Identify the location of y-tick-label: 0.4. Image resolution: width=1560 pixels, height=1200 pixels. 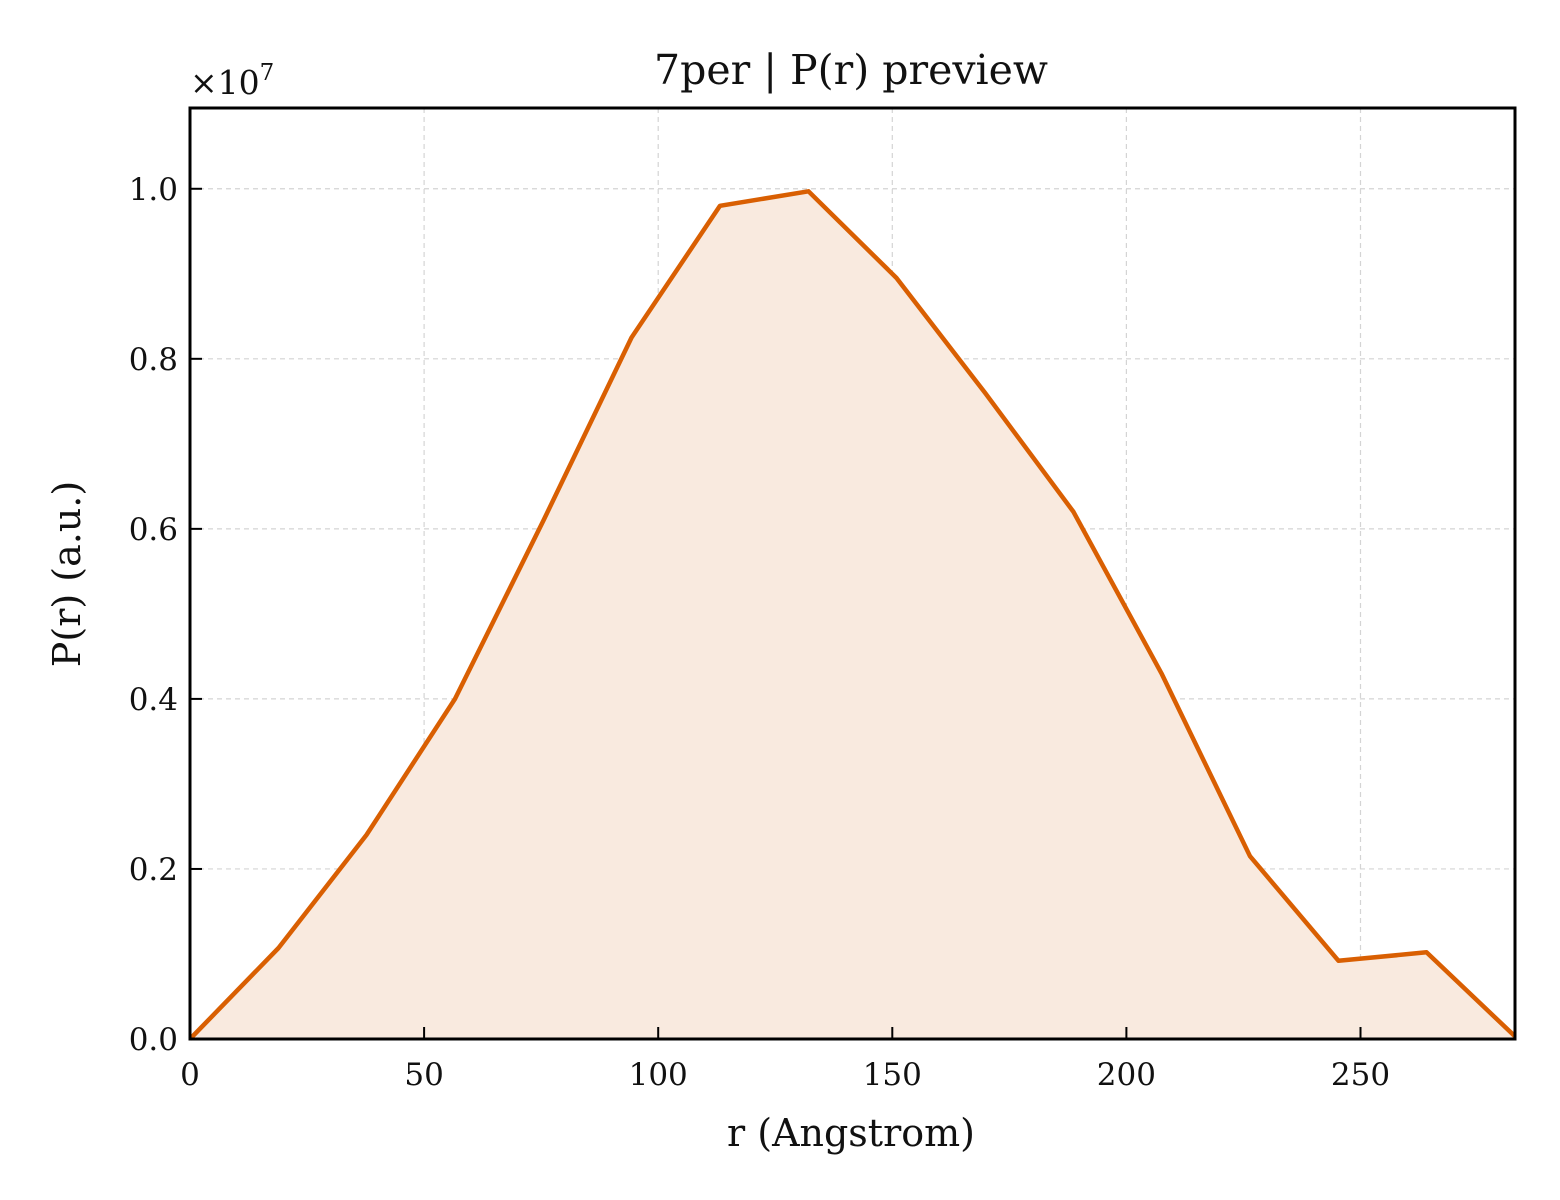
(153, 700).